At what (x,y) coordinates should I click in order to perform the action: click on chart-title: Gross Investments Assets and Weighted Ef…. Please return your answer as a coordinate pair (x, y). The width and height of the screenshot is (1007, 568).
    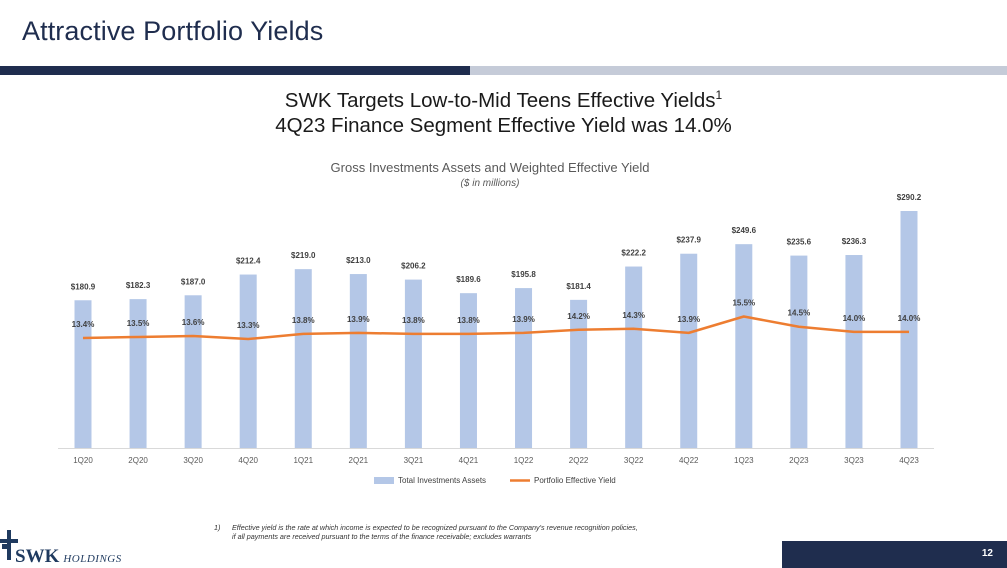
    Looking at the image, I should click on (490, 167).